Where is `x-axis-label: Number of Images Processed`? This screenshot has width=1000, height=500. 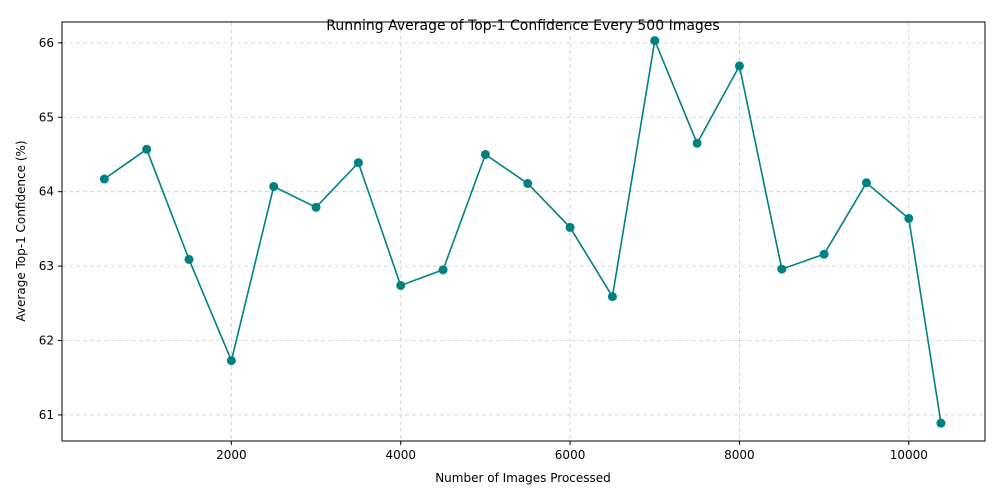 x-axis-label: Number of Images Processed is located at coordinates (523, 478).